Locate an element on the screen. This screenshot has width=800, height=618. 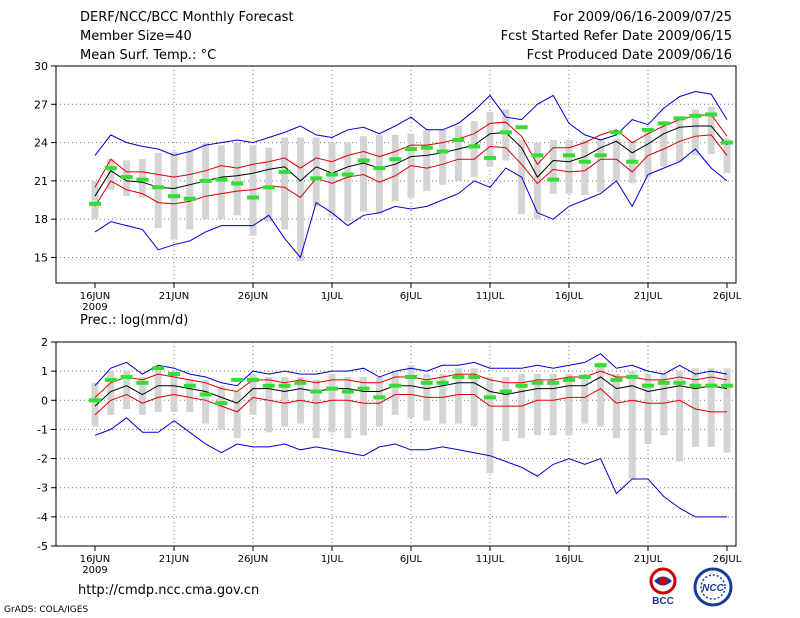
ncc-logo: NCC is located at coordinates (713, 587).